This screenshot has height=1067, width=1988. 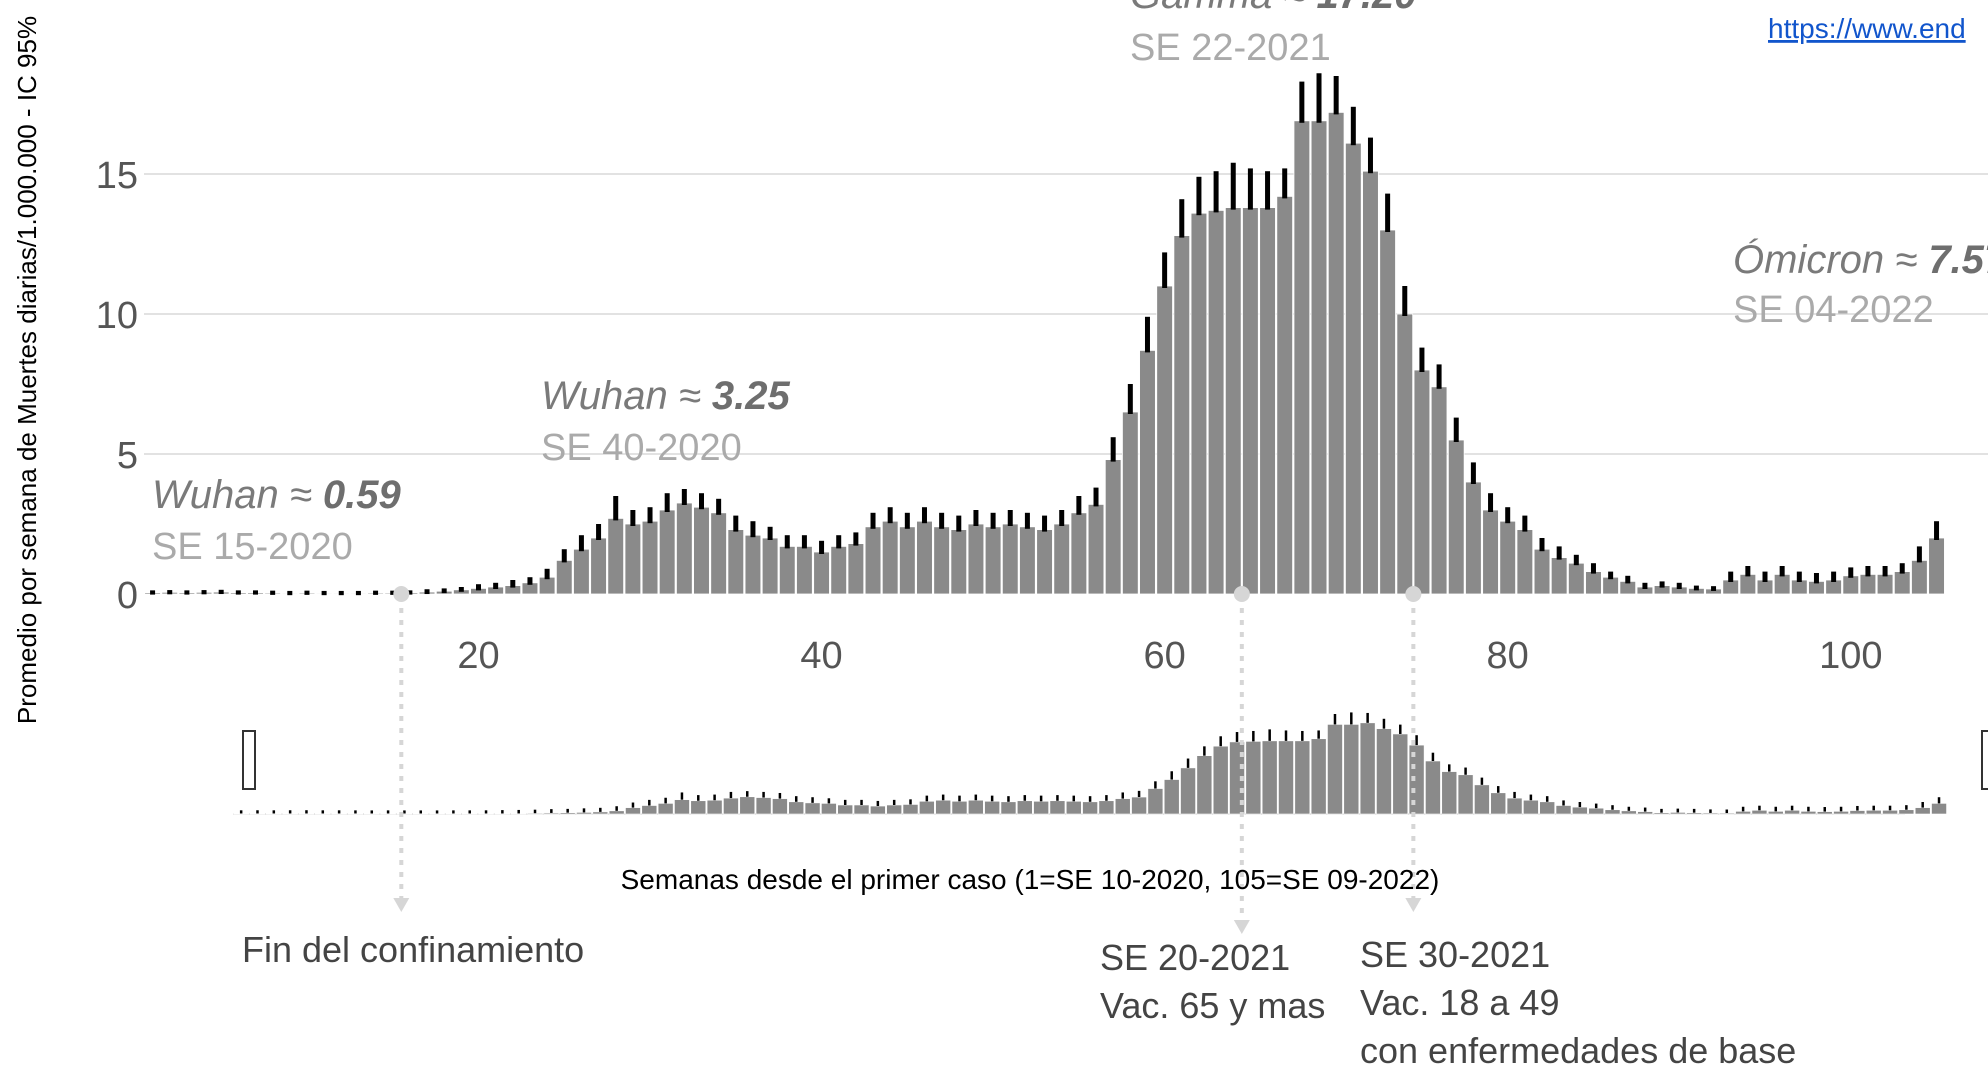 What do you see at coordinates (117, 176) in the screenshot?
I see `y-tick-label: 15` at bounding box center [117, 176].